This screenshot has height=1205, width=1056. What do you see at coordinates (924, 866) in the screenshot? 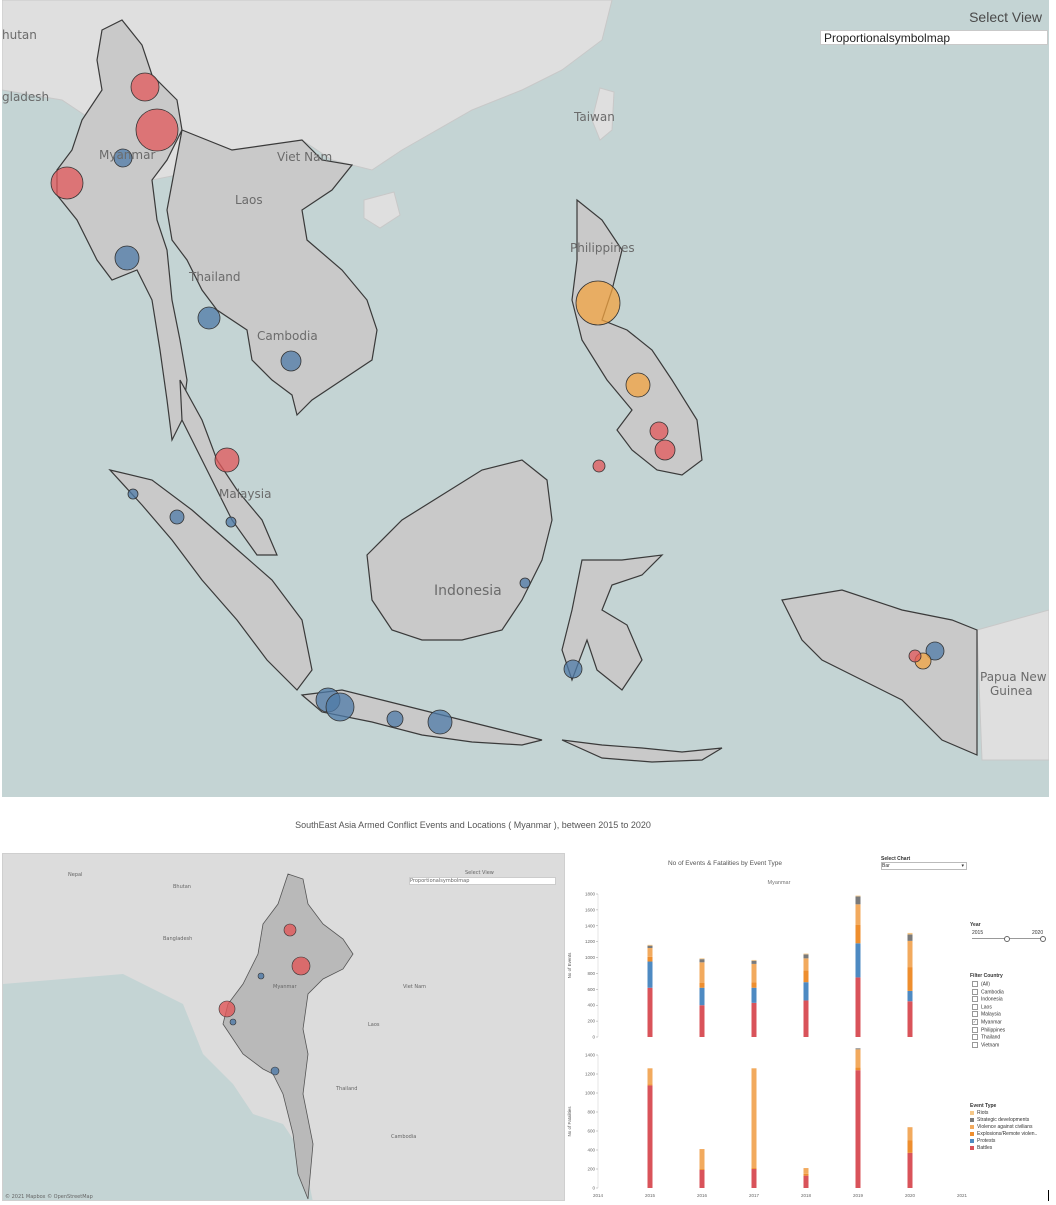
I see `select-chart-dropdown: Bar ▾` at bounding box center [924, 866].